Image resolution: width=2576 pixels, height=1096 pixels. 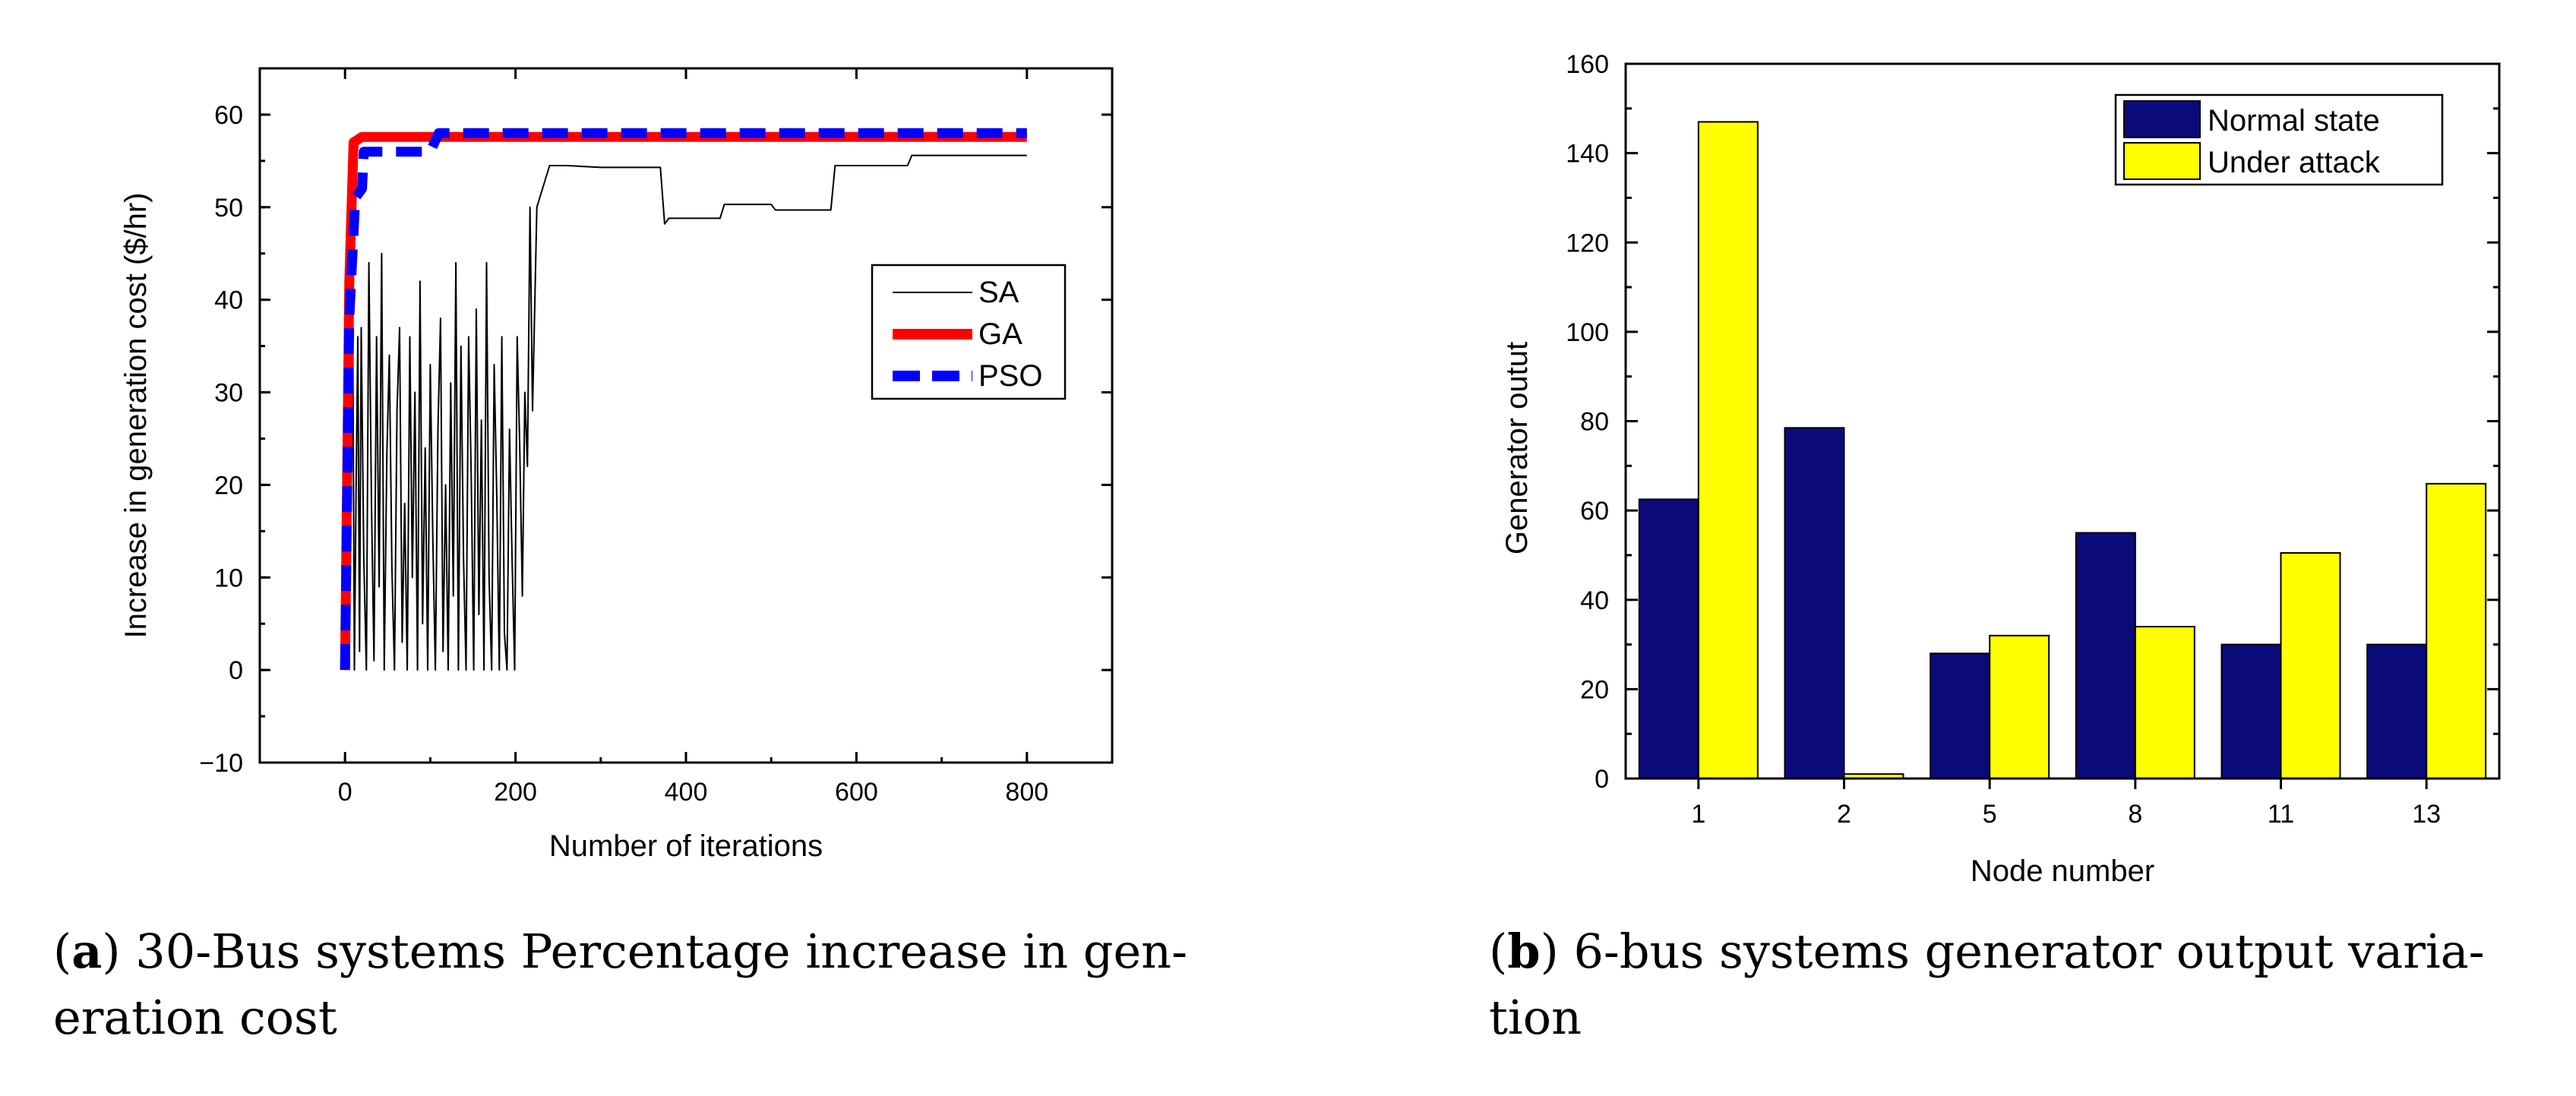 I want to click on chart-a-y-tick-label: 40, so click(x=228, y=300).